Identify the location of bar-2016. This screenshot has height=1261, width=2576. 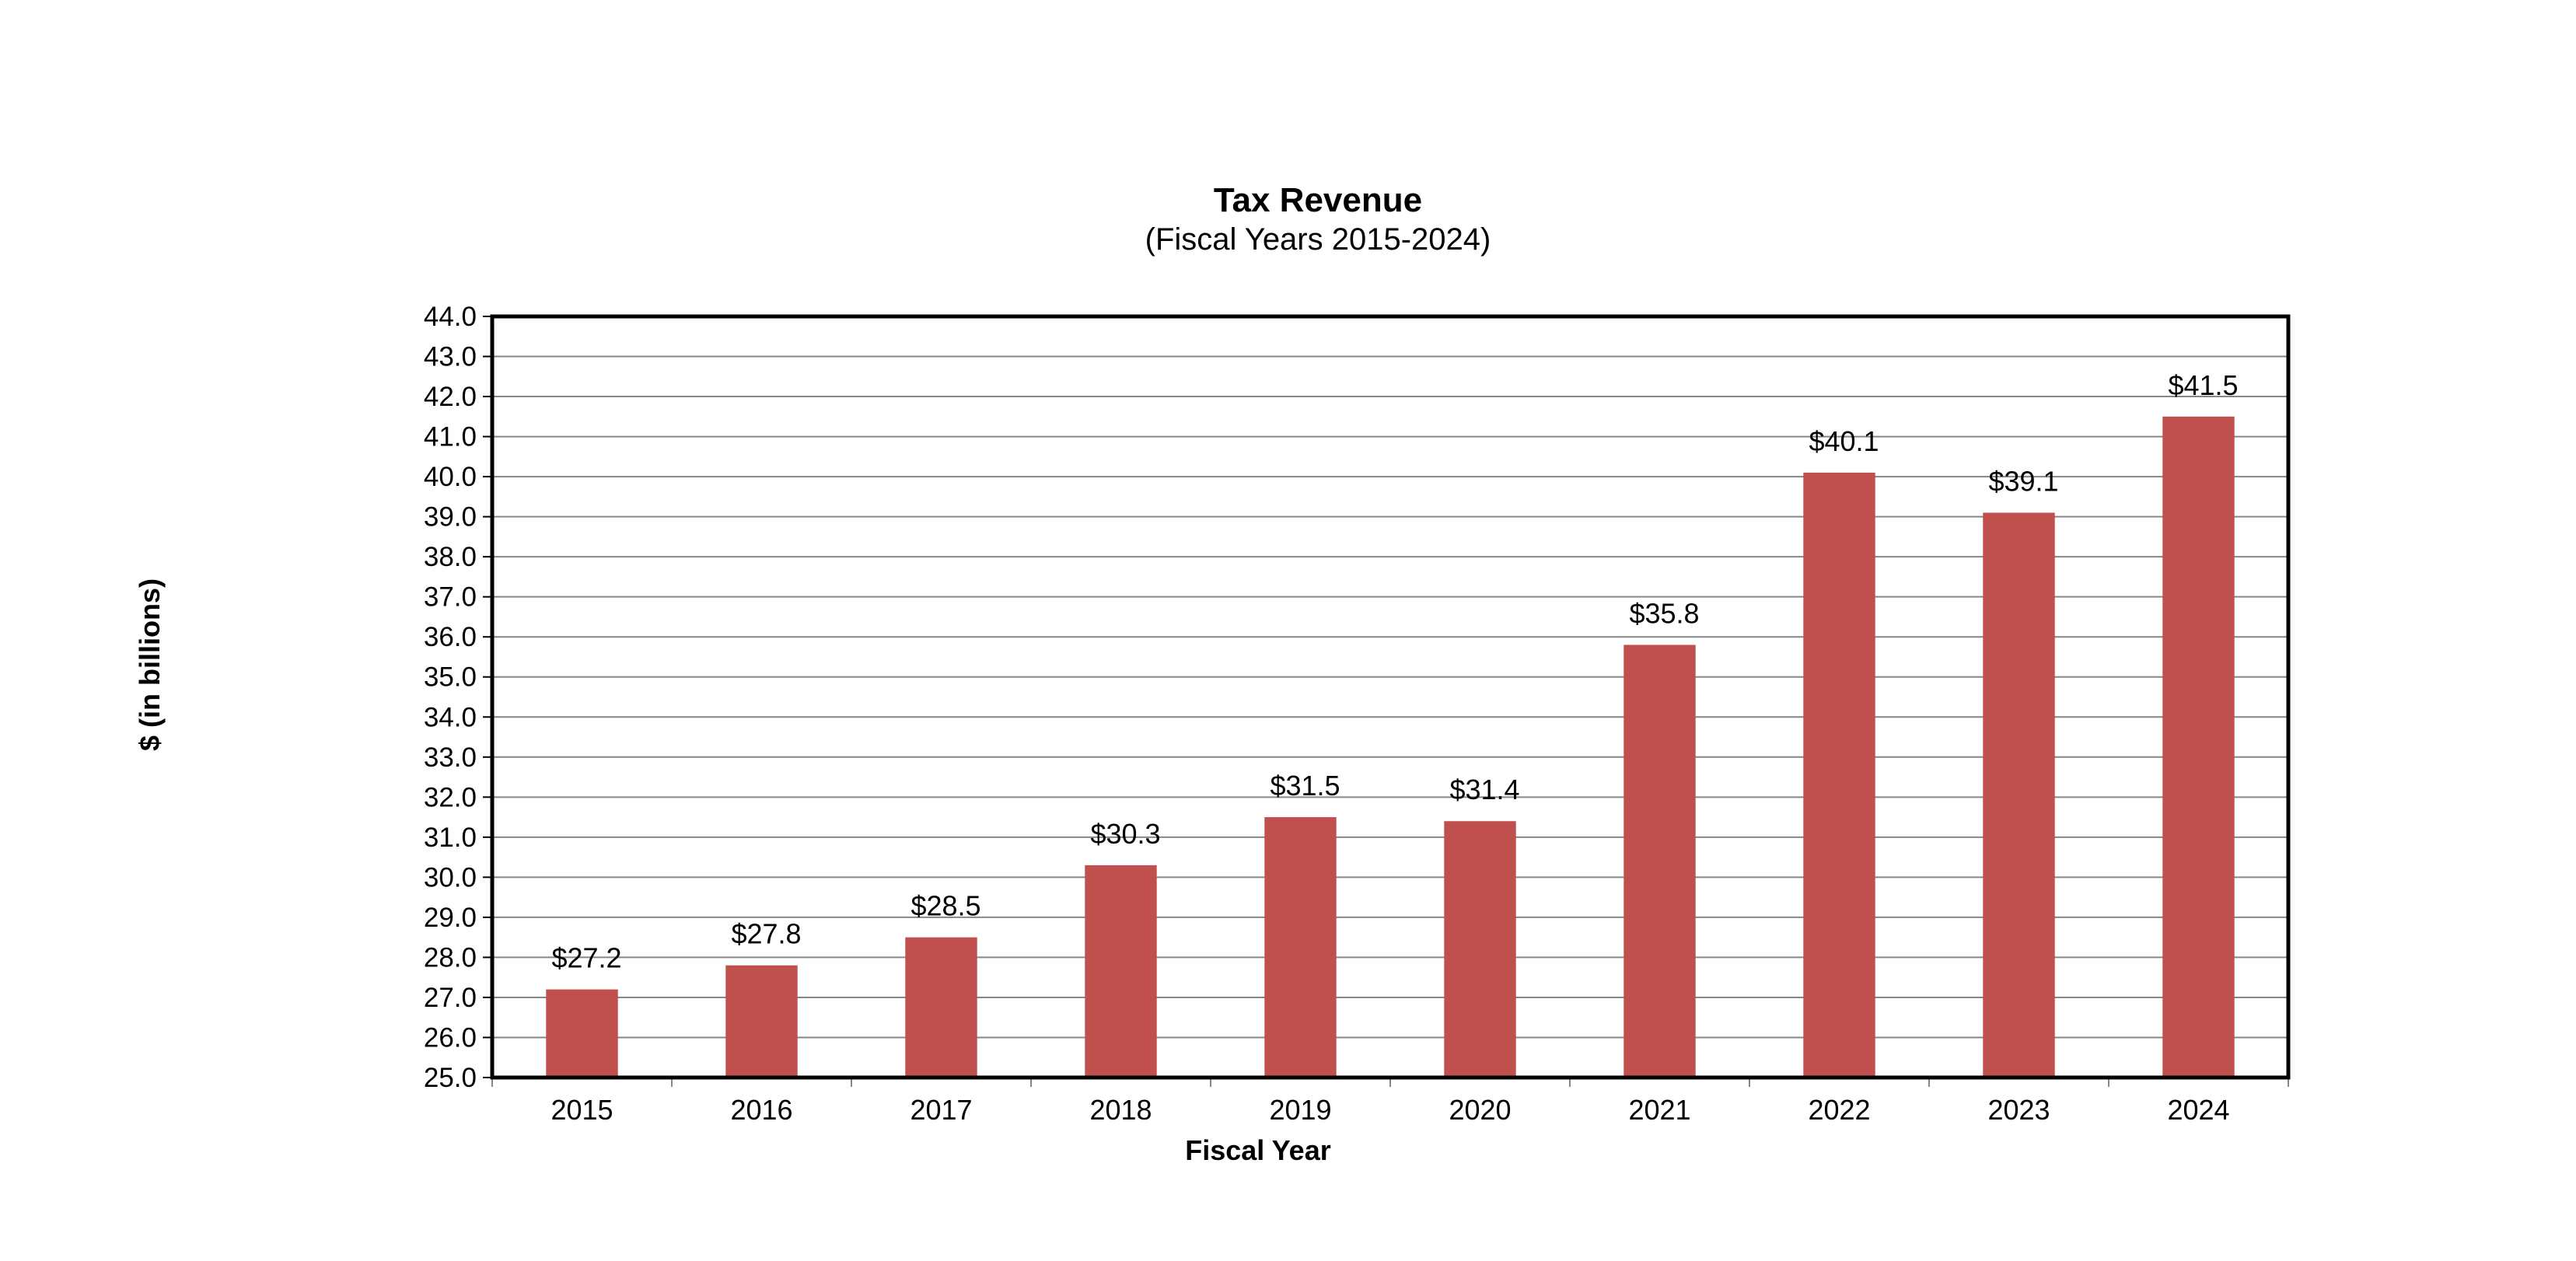
(761, 1021).